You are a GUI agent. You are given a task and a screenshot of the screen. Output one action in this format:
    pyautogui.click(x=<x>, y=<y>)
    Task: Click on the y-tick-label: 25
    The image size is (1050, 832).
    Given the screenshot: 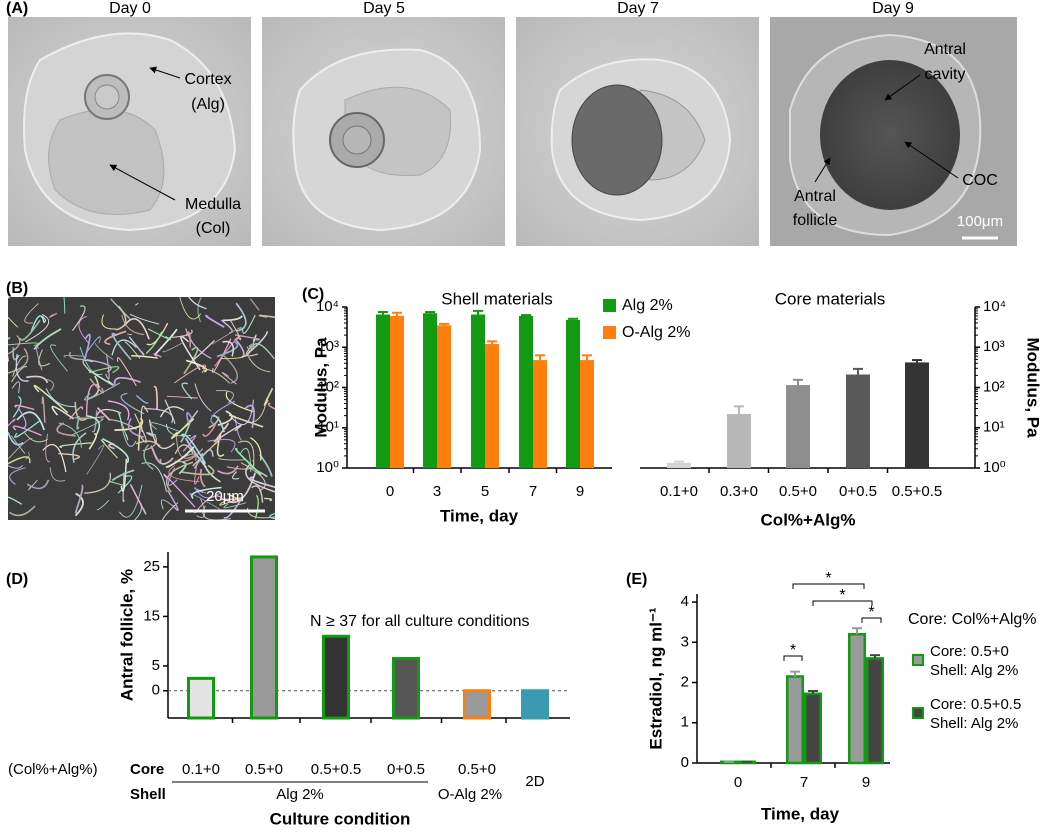 What is the action you would take?
    pyautogui.click(x=151, y=566)
    